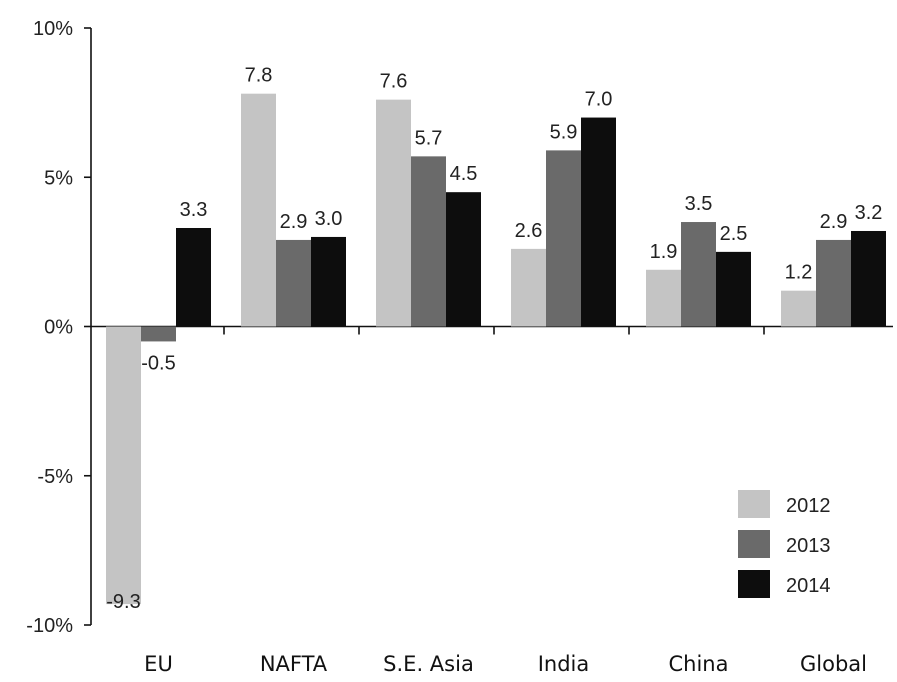 The image size is (897, 682). What do you see at coordinates (49, 626) in the screenshot?
I see `y-tick-label: -10%` at bounding box center [49, 626].